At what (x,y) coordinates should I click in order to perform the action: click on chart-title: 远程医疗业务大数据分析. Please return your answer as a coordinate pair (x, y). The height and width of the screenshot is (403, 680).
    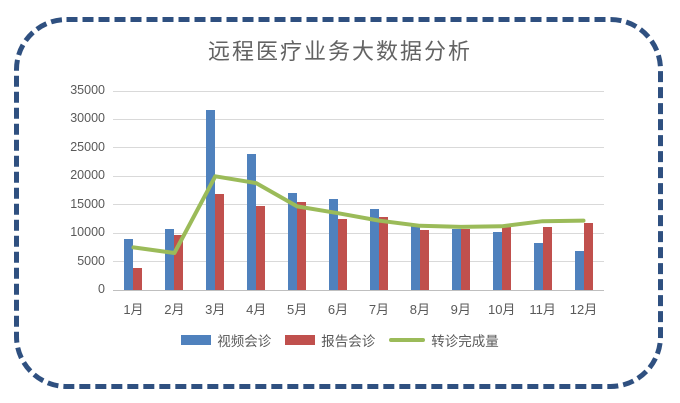
    Looking at the image, I should click on (339, 51).